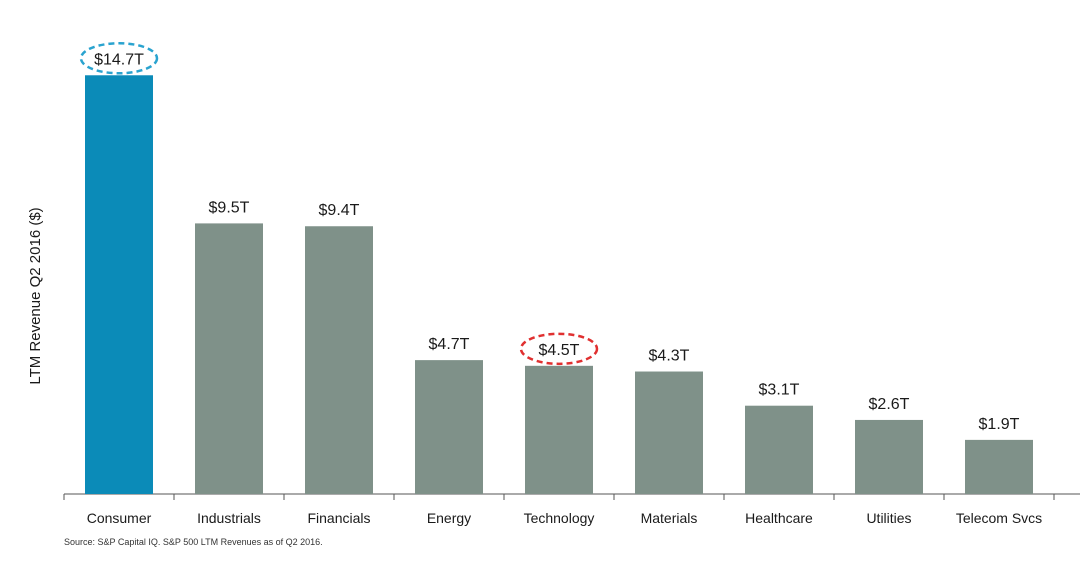 The width and height of the screenshot is (1080, 582). I want to click on bar-materials, so click(669, 432).